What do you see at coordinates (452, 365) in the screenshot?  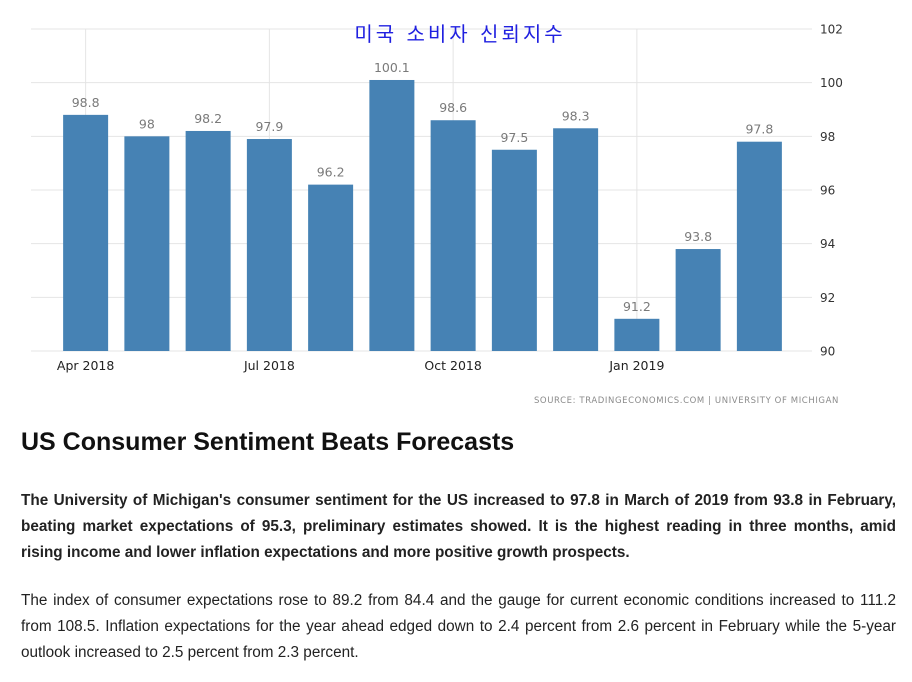 I see `x-tick-label: Oct 2018` at bounding box center [452, 365].